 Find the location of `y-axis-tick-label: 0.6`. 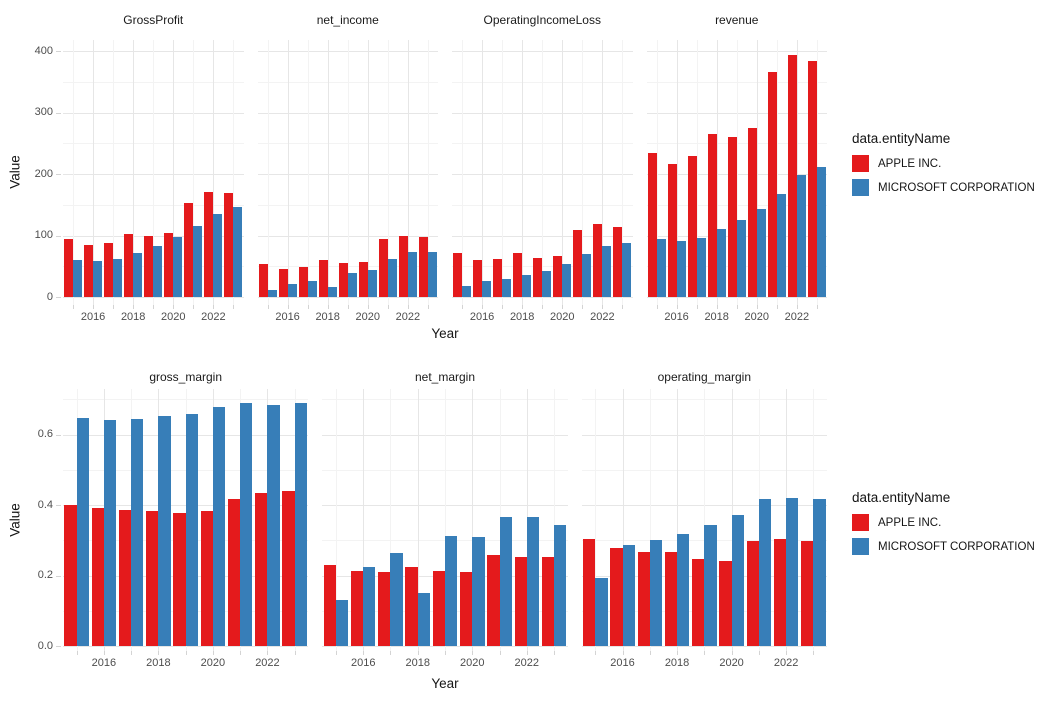

y-axis-tick-label: 0.6 is located at coordinates (45, 434).